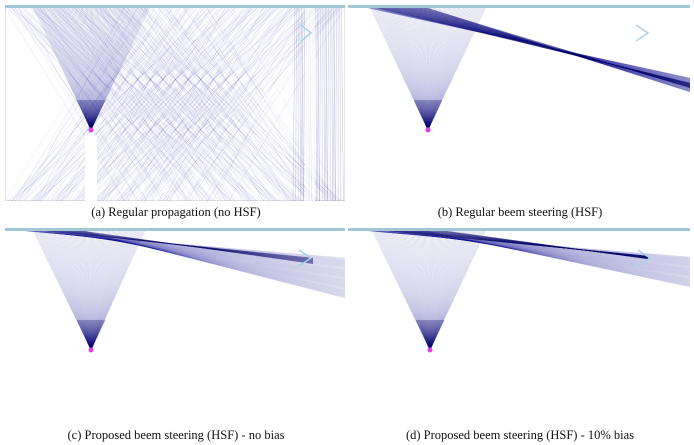 The height and width of the screenshot is (445, 694). What do you see at coordinates (519, 6) in the screenshot?
I see `panel-b-surface-line` at bounding box center [519, 6].